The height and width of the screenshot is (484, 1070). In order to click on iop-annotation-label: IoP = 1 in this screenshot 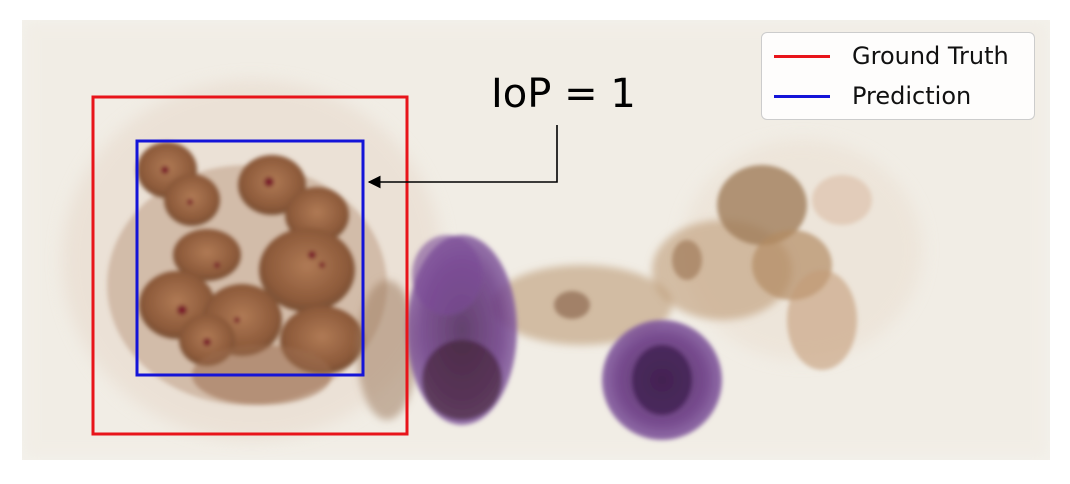, I will do `click(563, 94)`.